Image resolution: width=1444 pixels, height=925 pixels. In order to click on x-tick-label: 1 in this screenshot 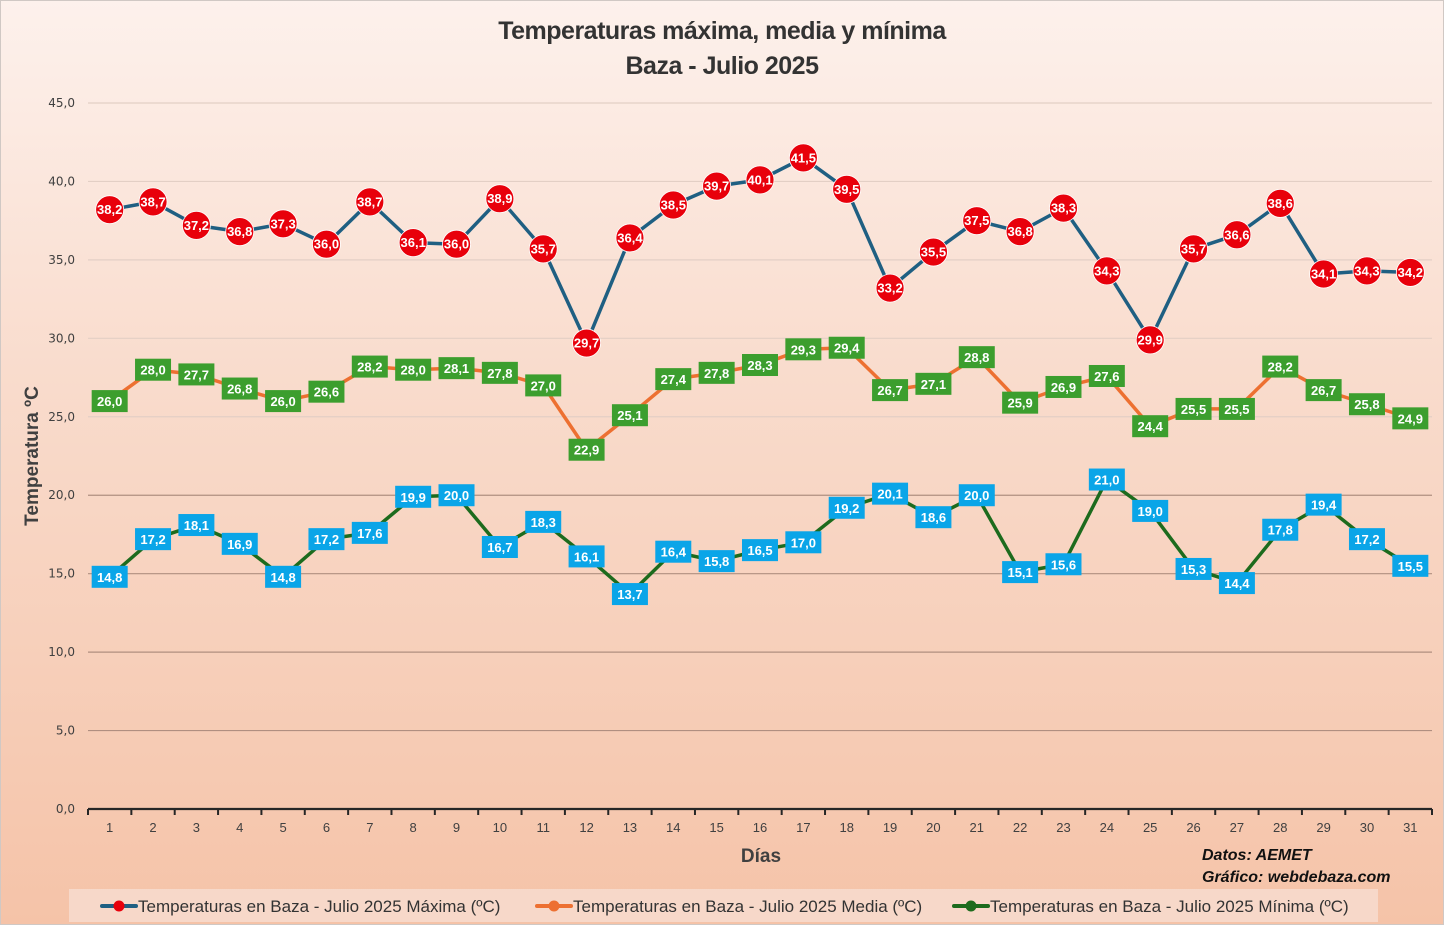, I will do `click(109, 827)`.